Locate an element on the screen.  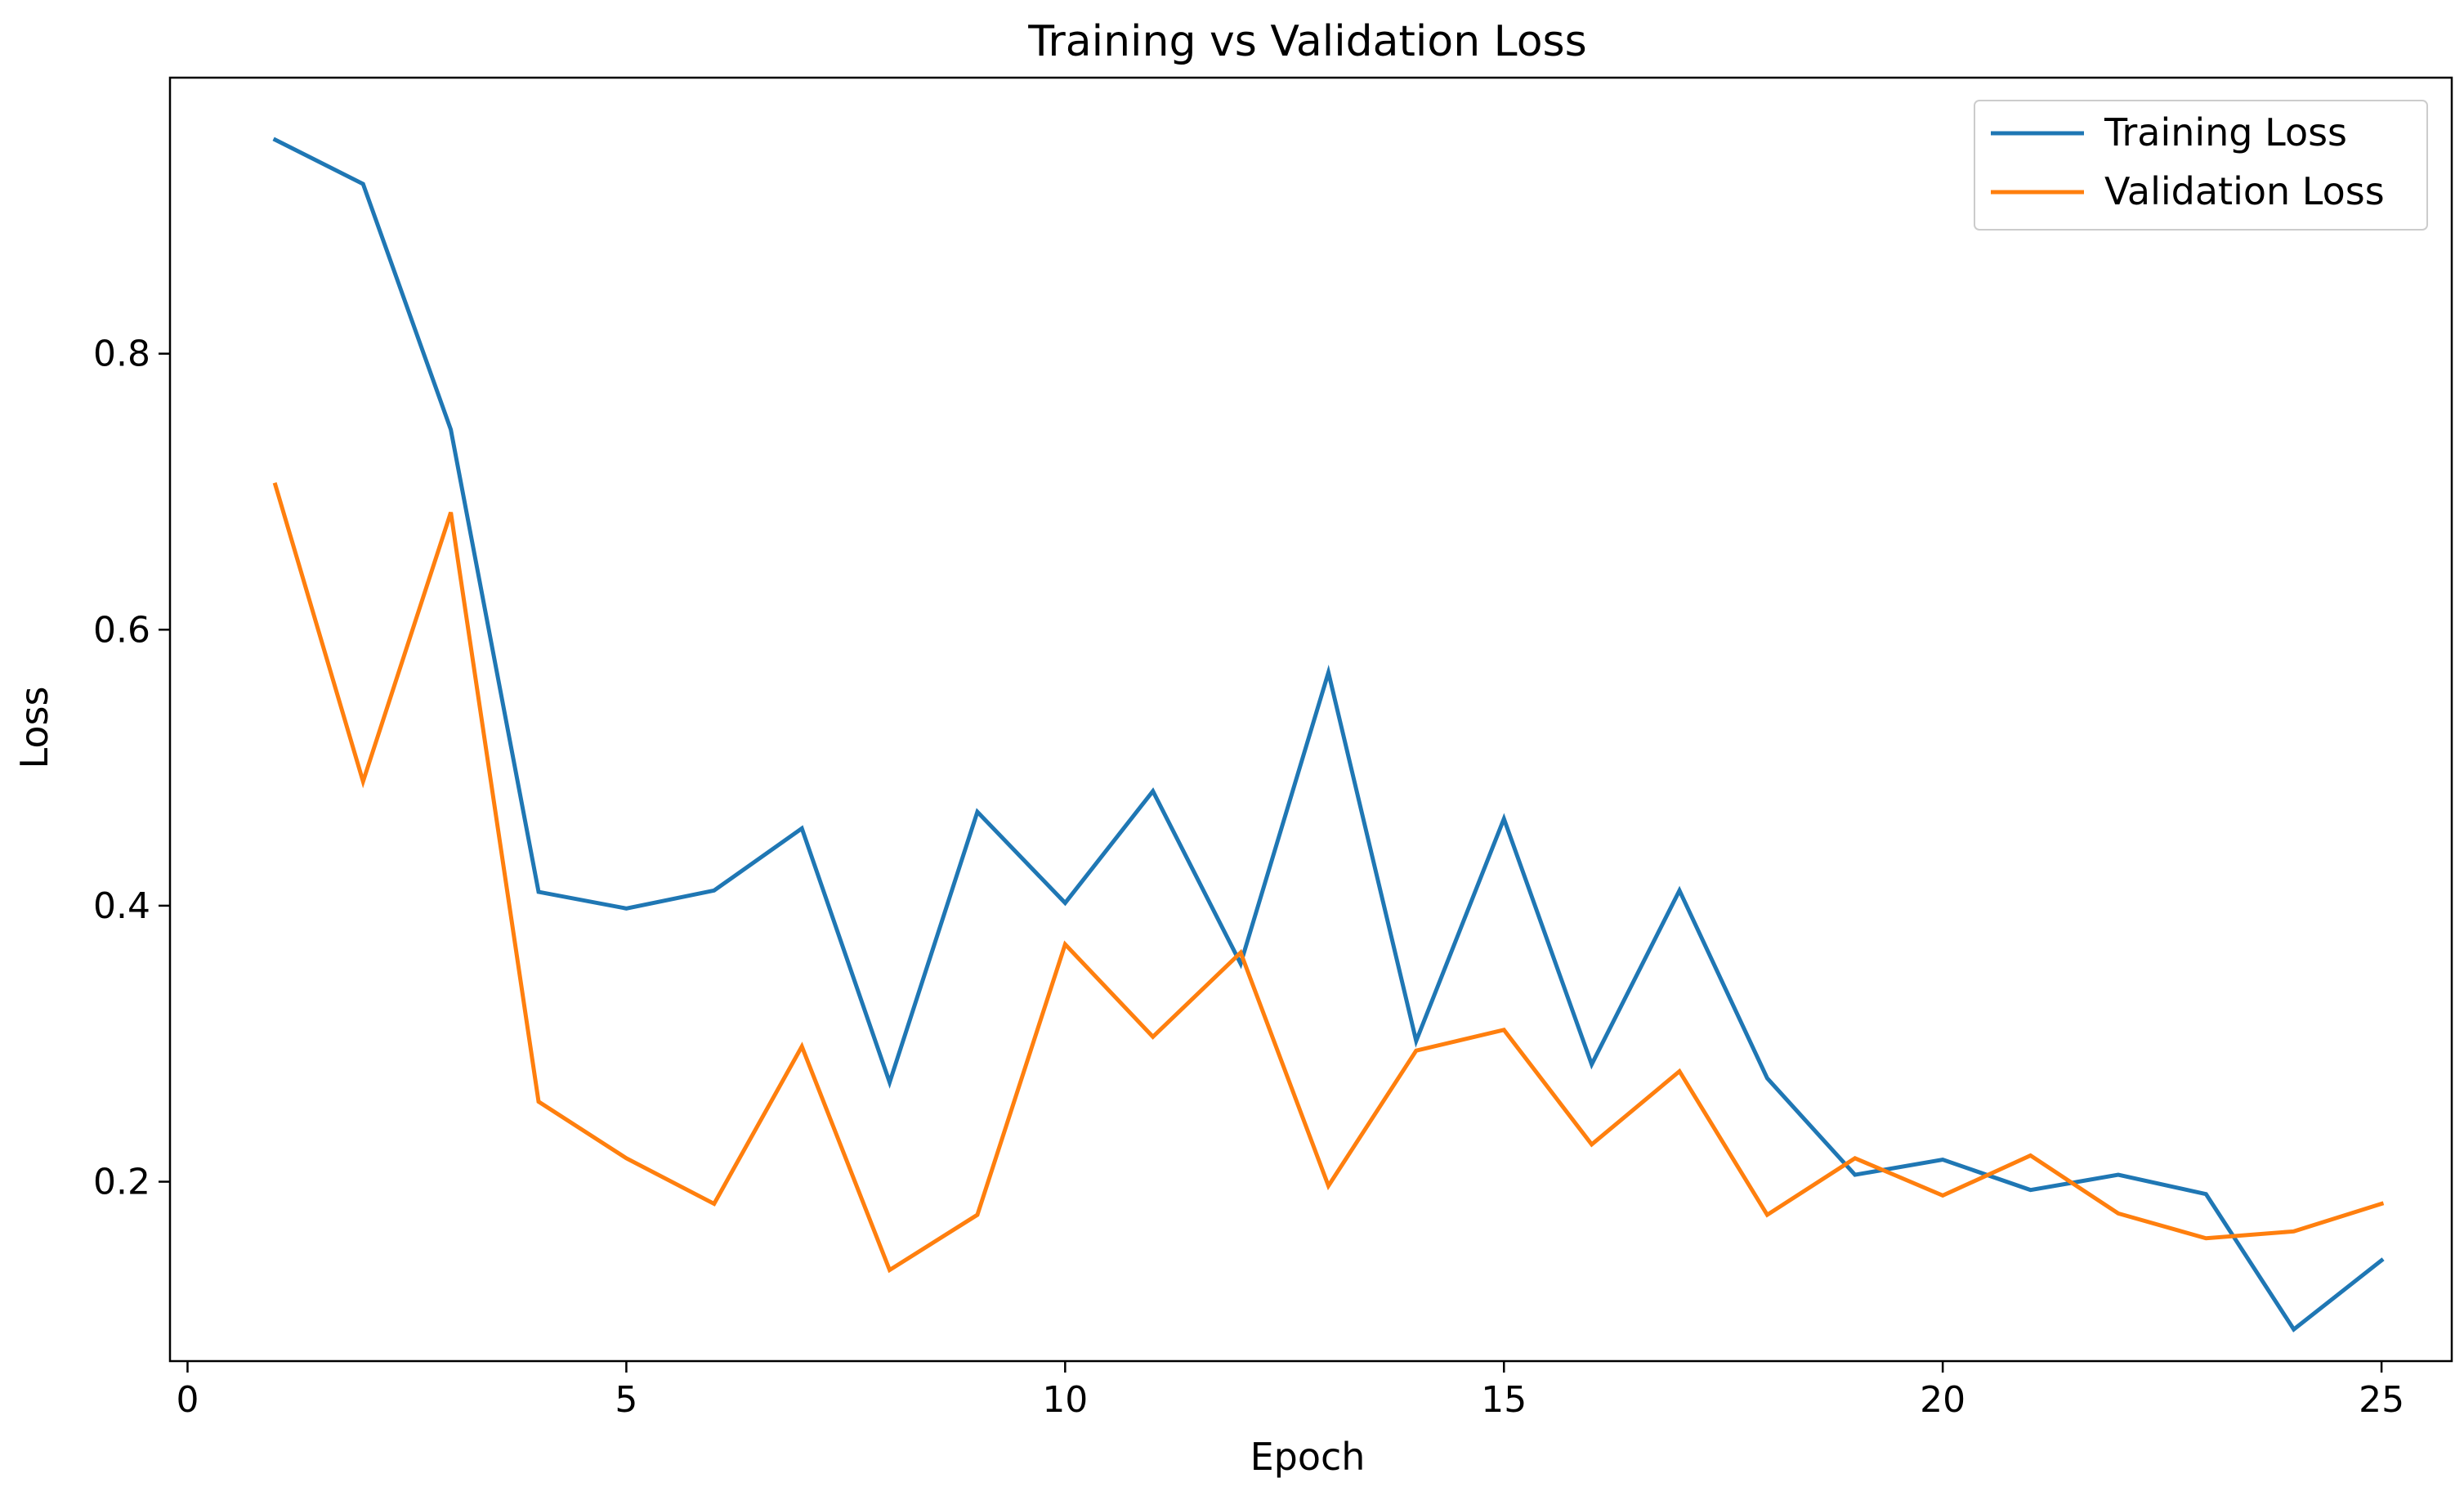
y-tick-label: 0.6 is located at coordinates (122, 630).